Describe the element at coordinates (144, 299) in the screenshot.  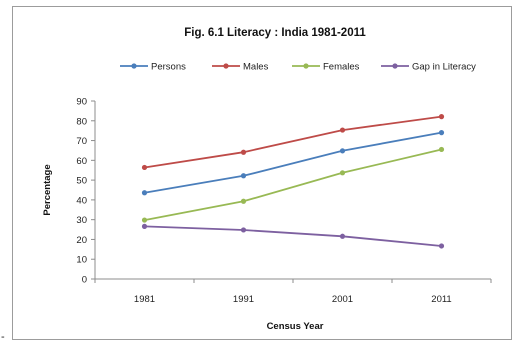
I see `x-tick-label: 1981` at that location.